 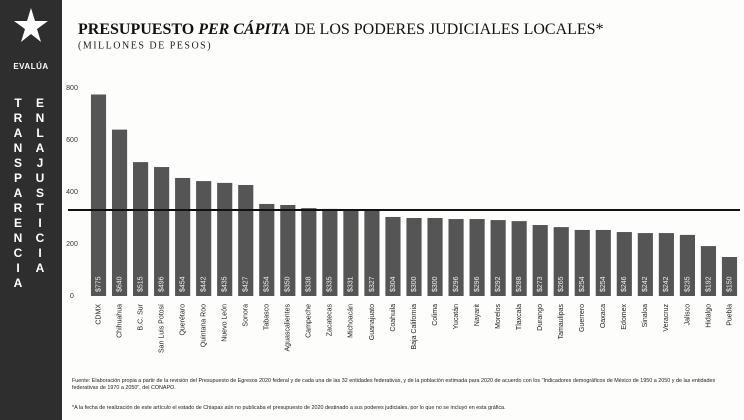 What do you see at coordinates (31, 210) in the screenshot?
I see `sidebar: EVALÚA TRANSPARENCIA ENLAJUSTICIA` at bounding box center [31, 210].